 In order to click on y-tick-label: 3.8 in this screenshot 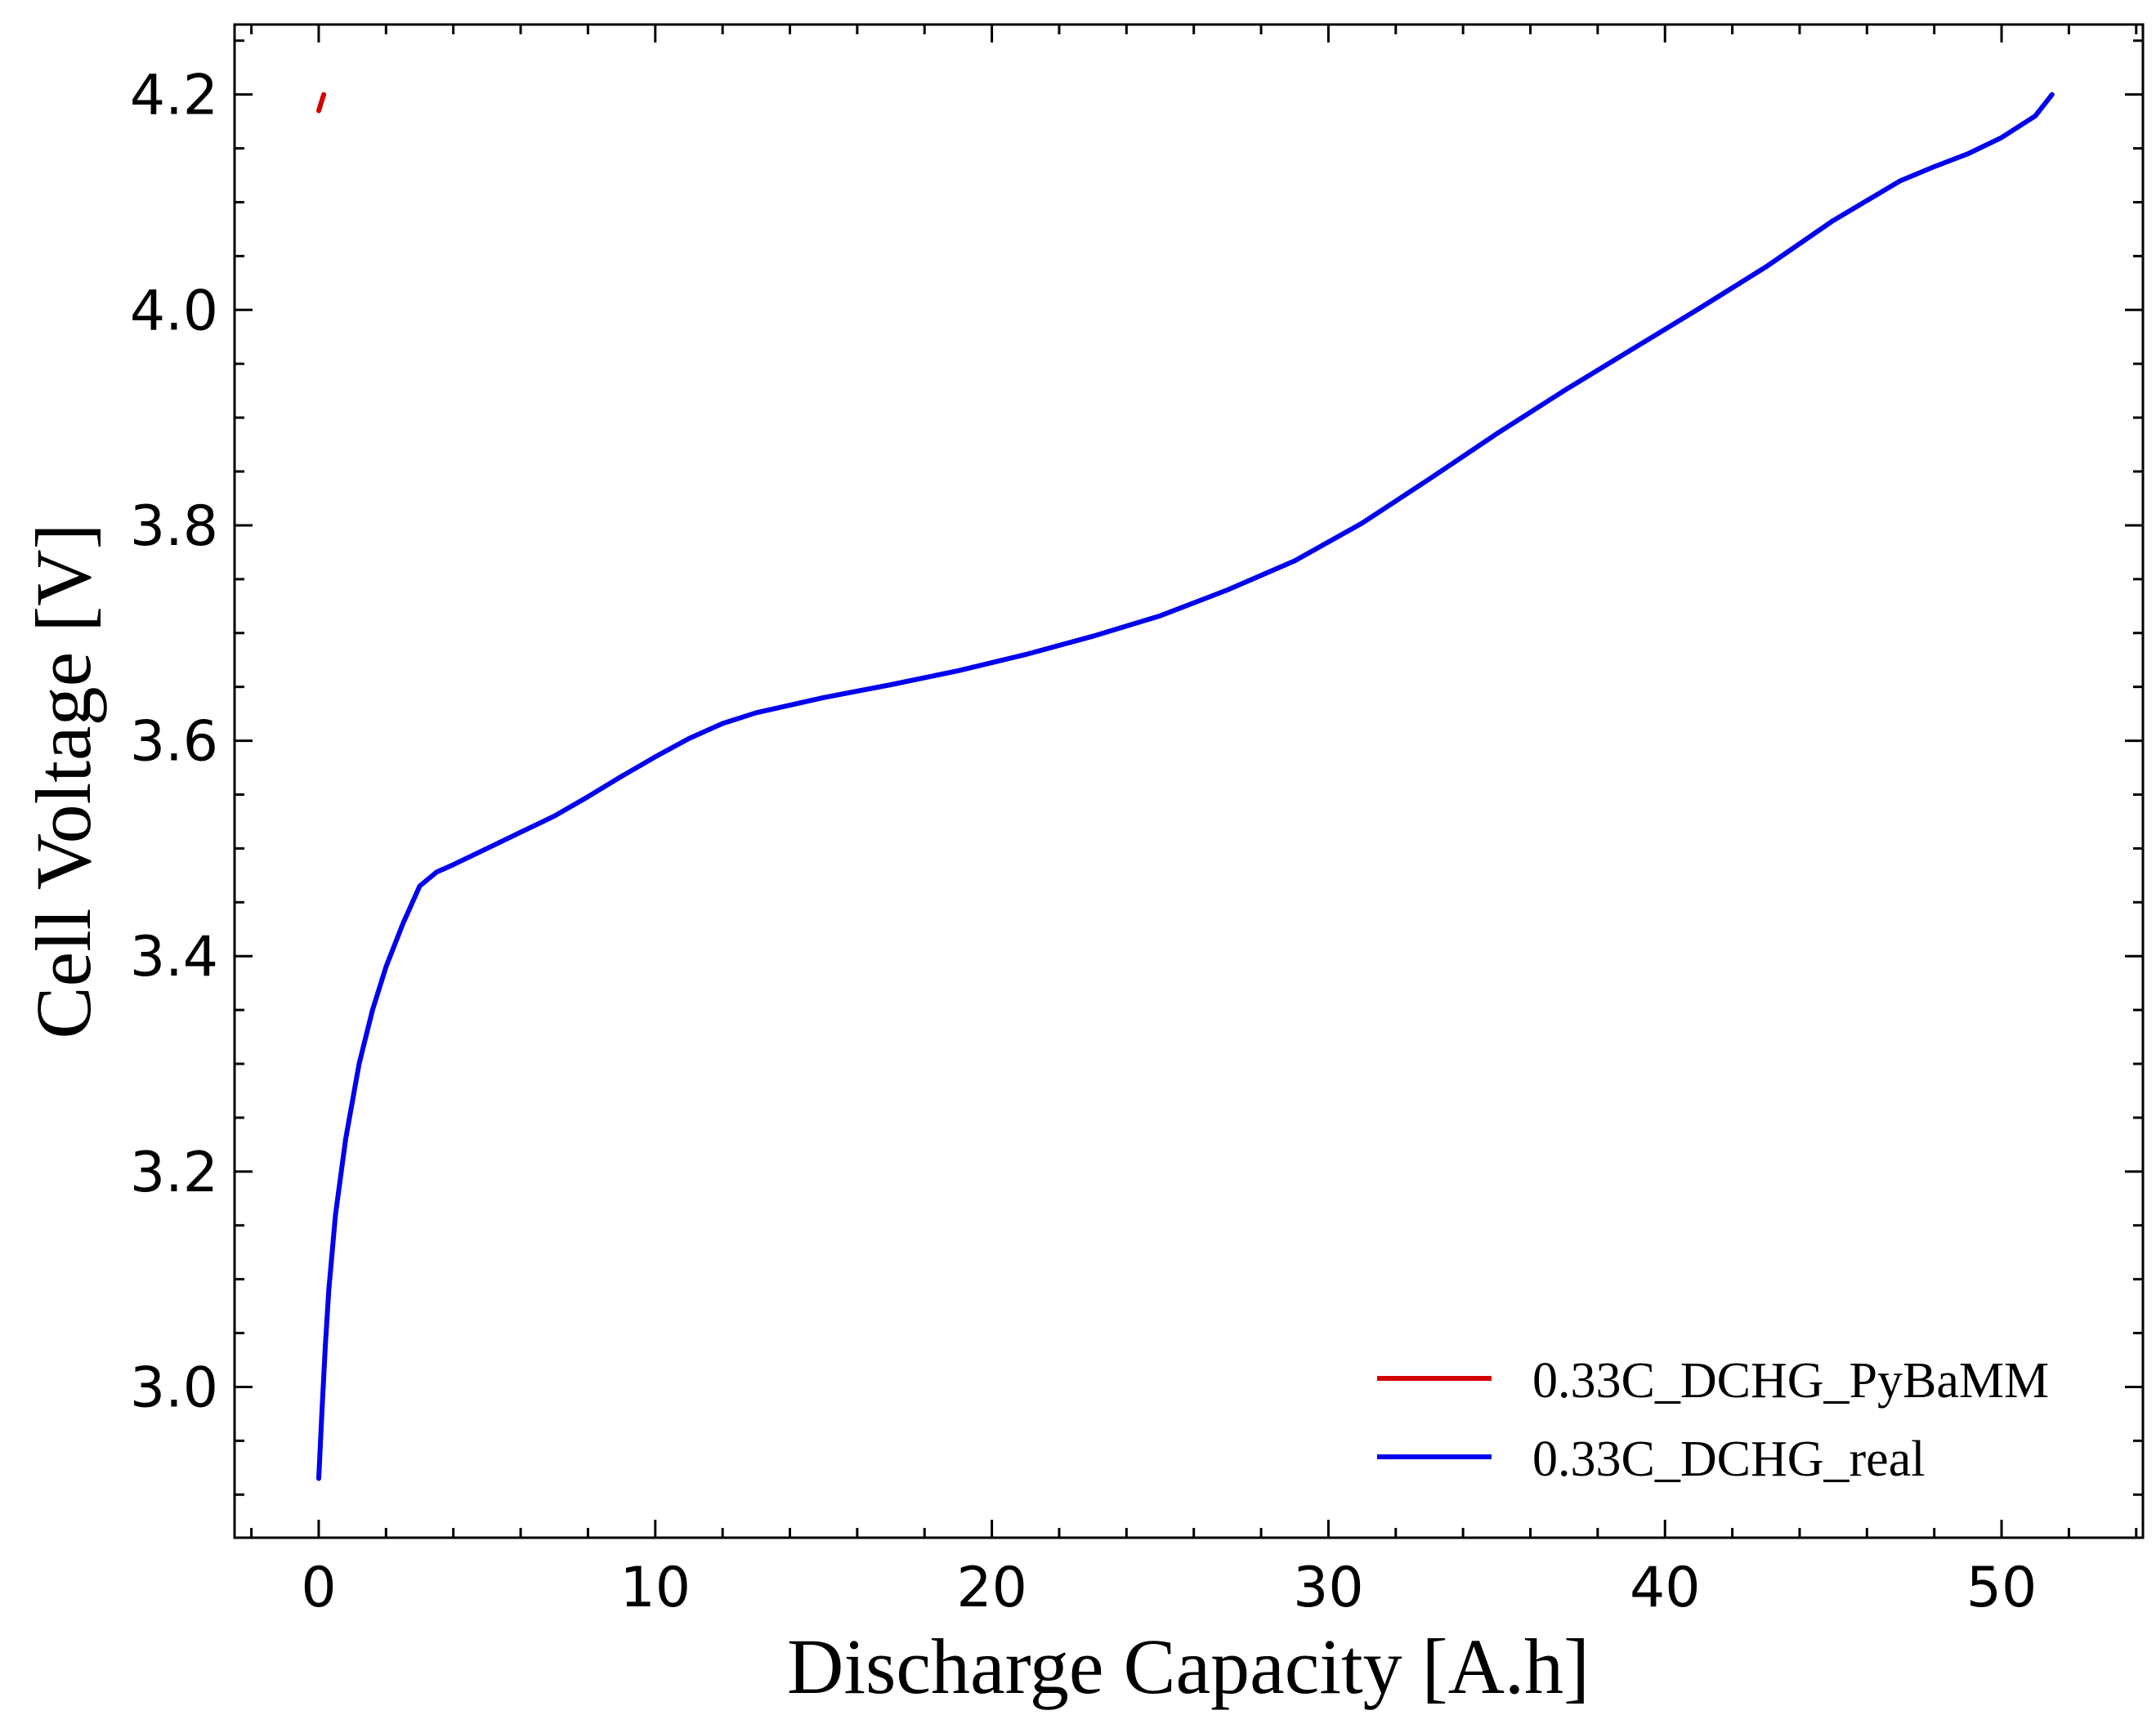, I will do `click(174, 527)`.